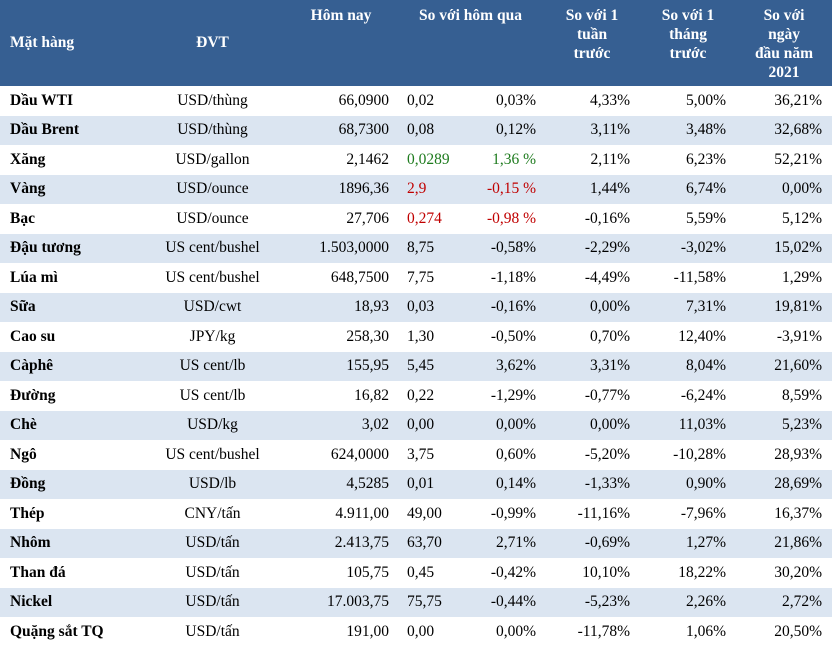 The height and width of the screenshot is (647, 832). I want to click on commodity-name: Sữa, so click(70, 307).